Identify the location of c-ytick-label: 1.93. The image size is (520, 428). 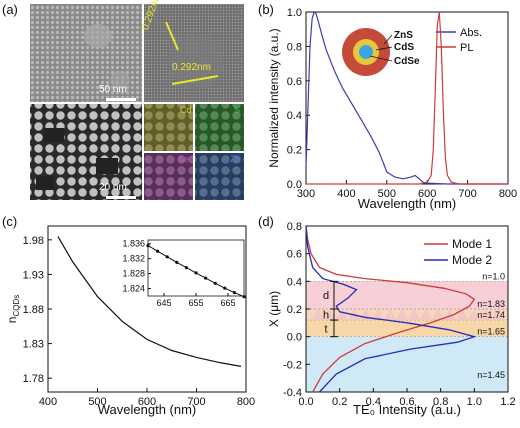
(33, 275).